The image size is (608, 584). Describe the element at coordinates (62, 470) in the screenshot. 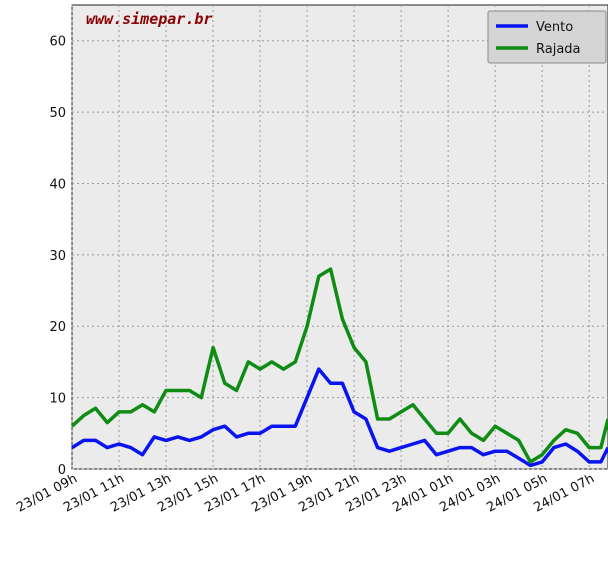

I see `y-tick-label: 0` at that location.